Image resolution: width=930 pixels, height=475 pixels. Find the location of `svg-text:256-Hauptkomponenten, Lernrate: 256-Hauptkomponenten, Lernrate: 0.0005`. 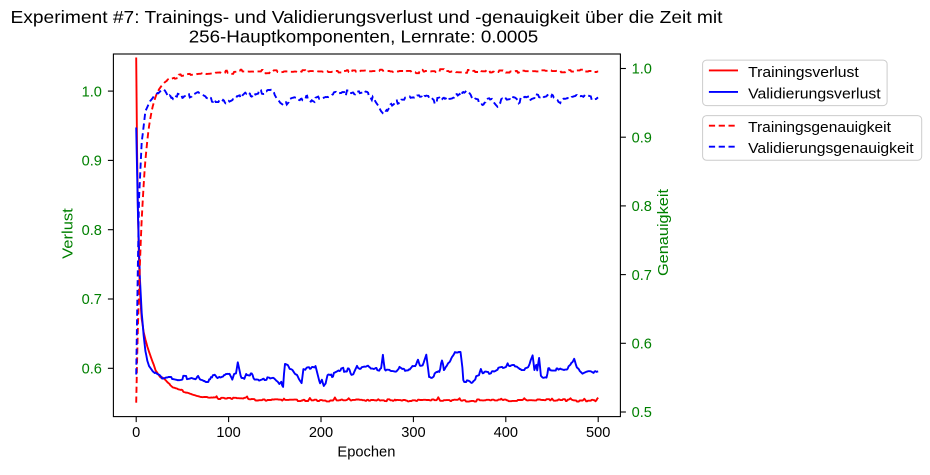

svg-text:256-Hauptkomponenten, Lernrate: 256-Hauptkomponenten, Lernrate: 0.0005 is located at coordinates (364, 37).